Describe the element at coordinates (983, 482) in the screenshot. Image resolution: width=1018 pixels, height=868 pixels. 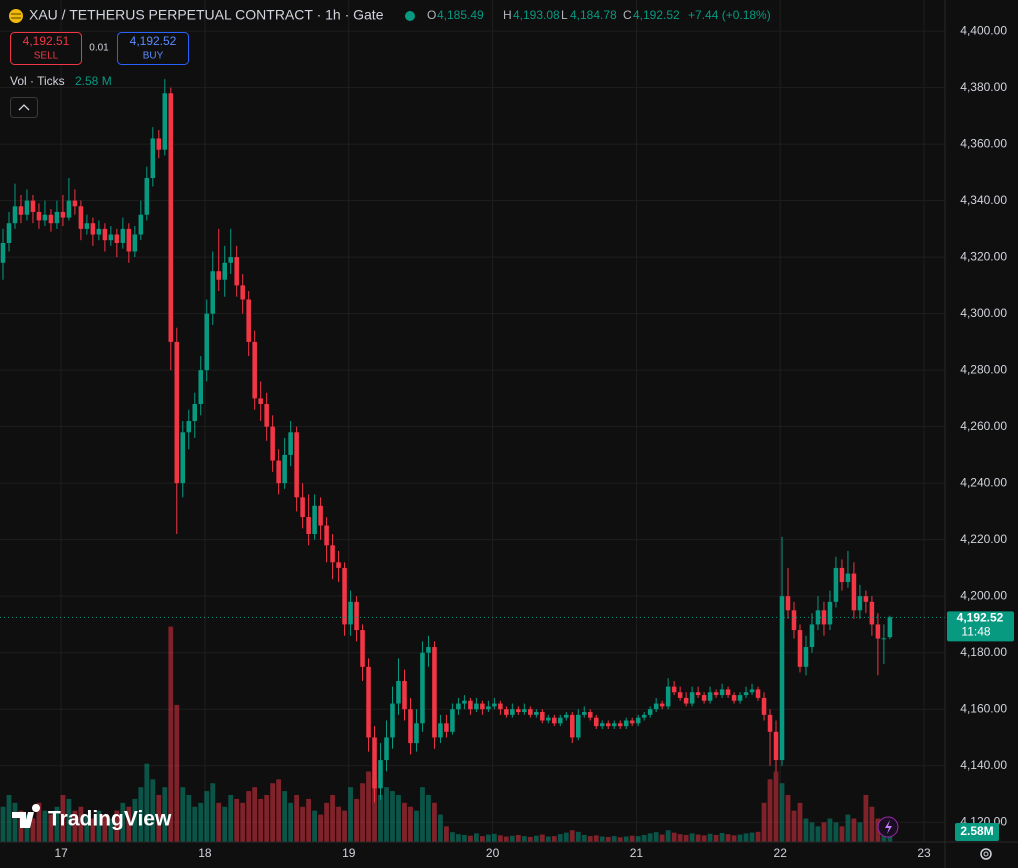
I see `y-tick-label: 4,240.00` at that location.